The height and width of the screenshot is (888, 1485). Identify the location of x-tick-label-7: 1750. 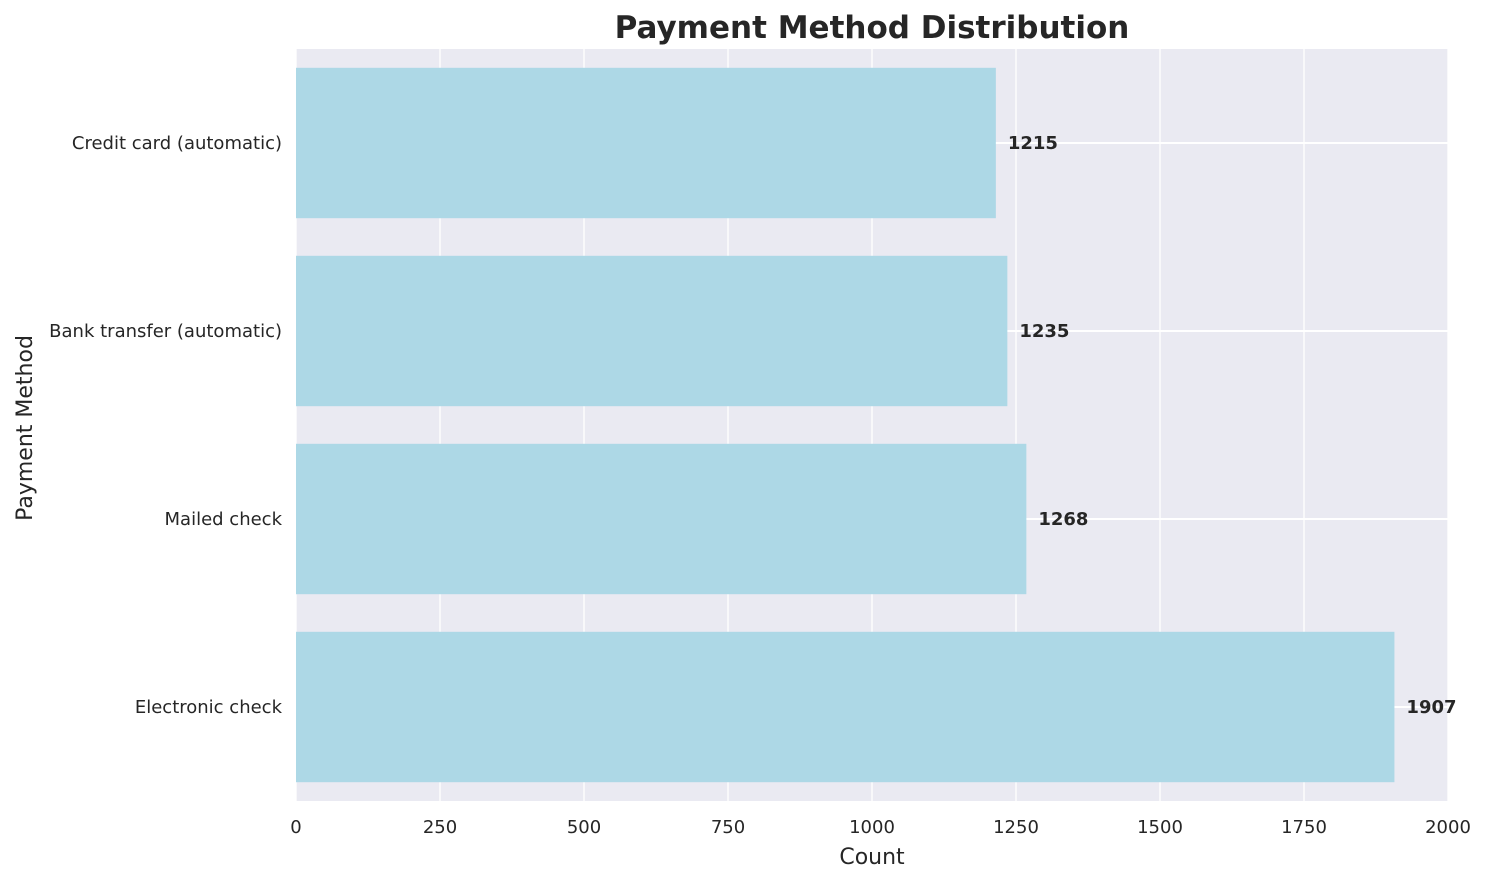
(1304, 827).